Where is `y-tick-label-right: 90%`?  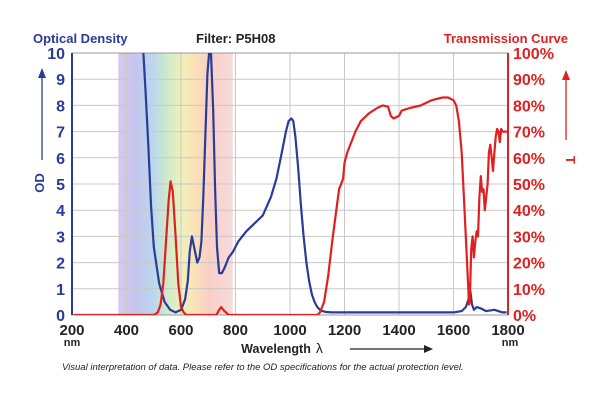
y-tick-label-right: 90% is located at coordinates (529, 80).